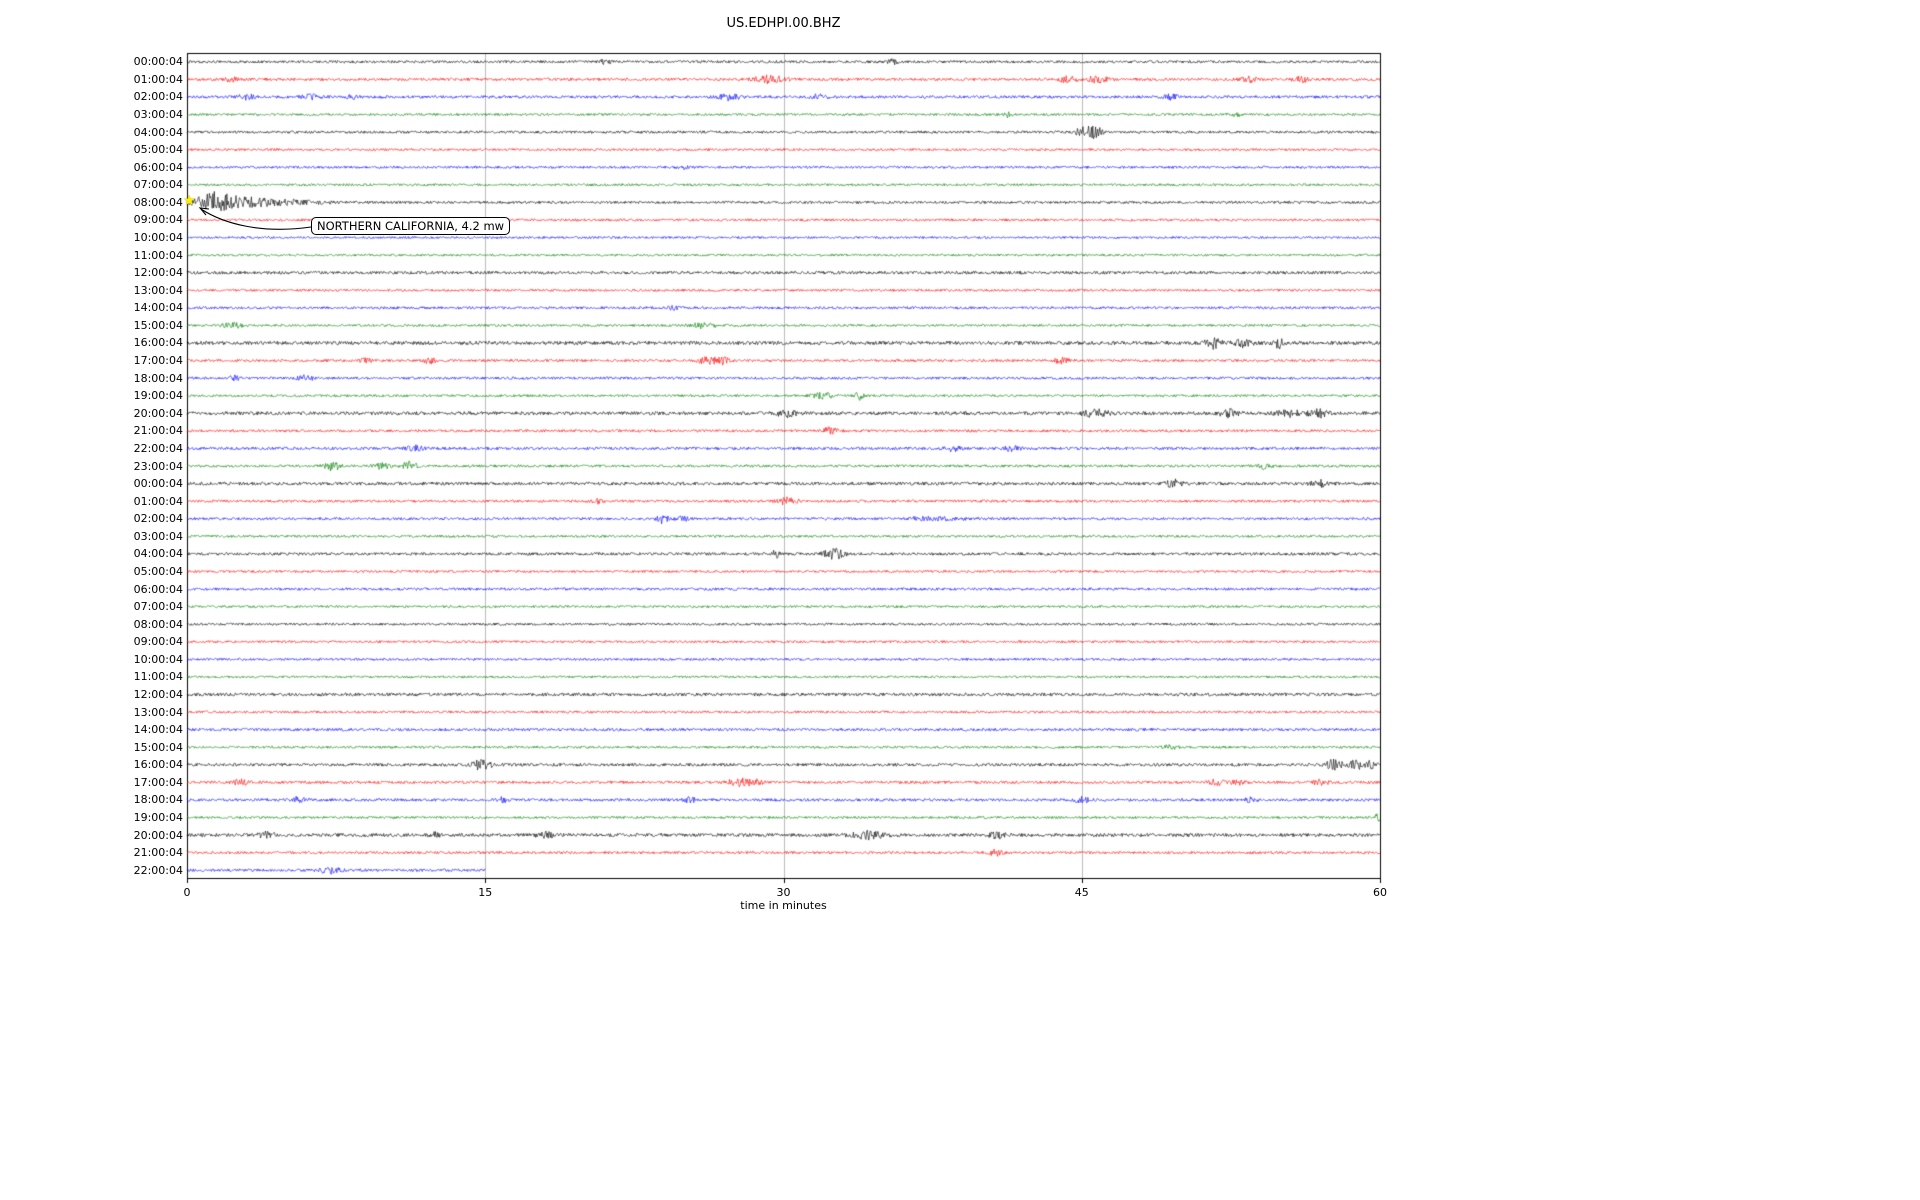 Image resolution: width=1920 pixels, height=1200 pixels. Describe the element at coordinates (411, 226) in the screenshot. I see `event-annotation: NORTHERN CALIFORNIA, 4.2 mw` at that location.